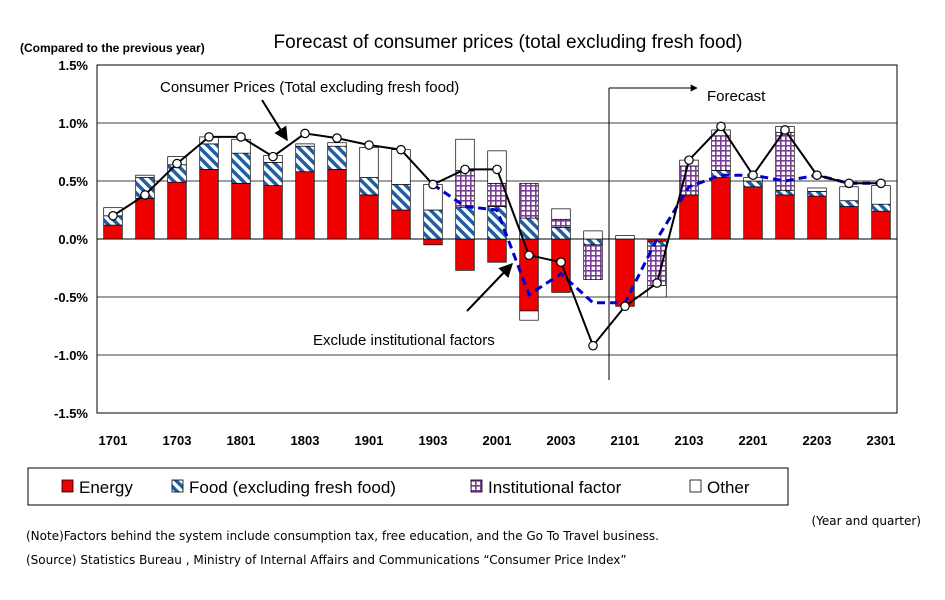 The width and height of the screenshot is (945, 600). What do you see at coordinates (433, 440) in the screenshot?
I see `x-tick-label: 1903` at bounding box center [433, 440].